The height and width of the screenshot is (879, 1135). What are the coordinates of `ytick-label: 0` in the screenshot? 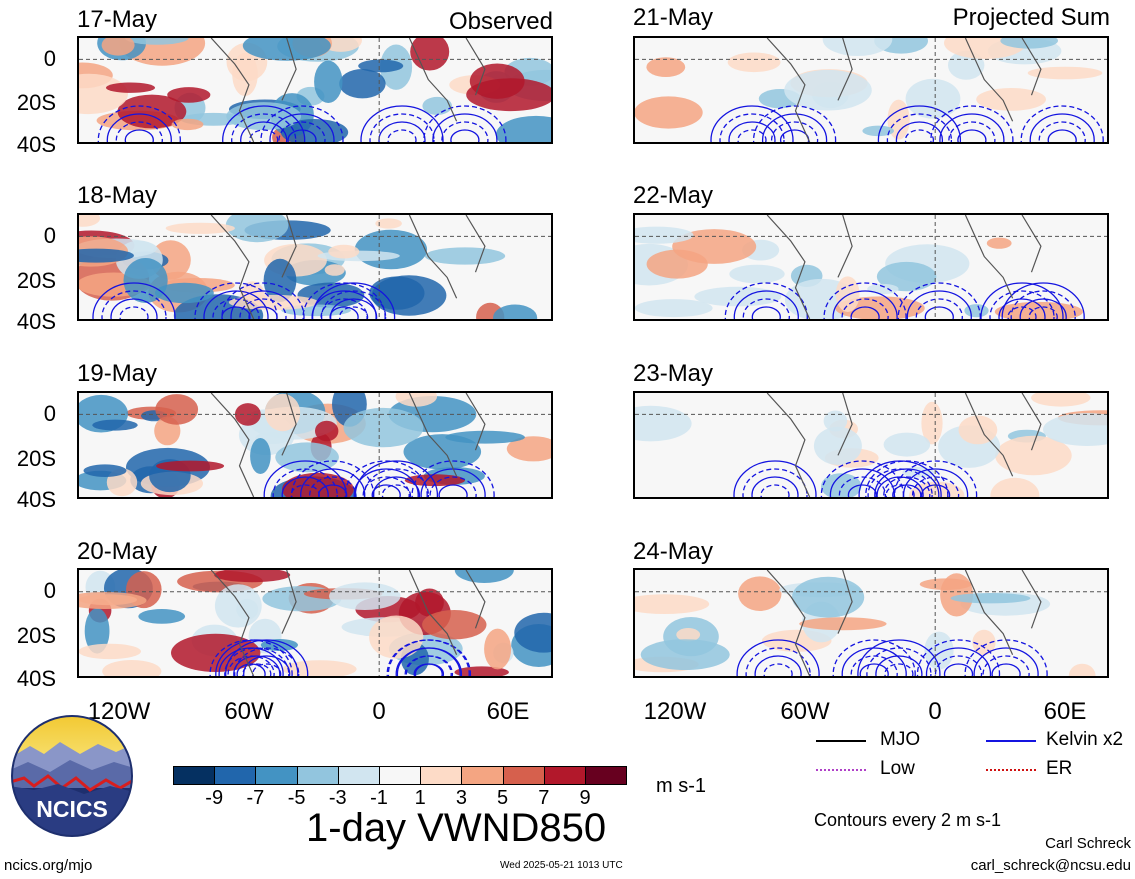 It's located at (49, 58).